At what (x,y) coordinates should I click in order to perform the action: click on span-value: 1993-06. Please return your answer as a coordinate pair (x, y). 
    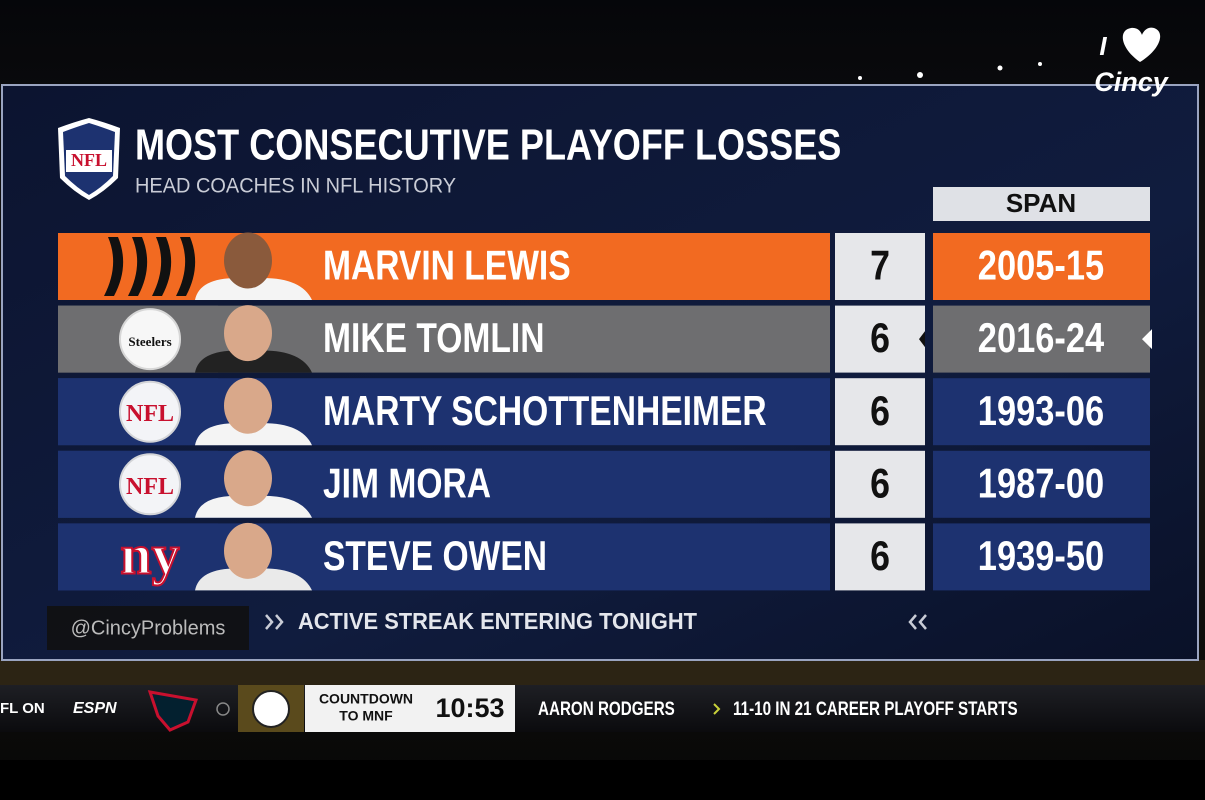
    Looking at the image, I should click on (1041, 410).